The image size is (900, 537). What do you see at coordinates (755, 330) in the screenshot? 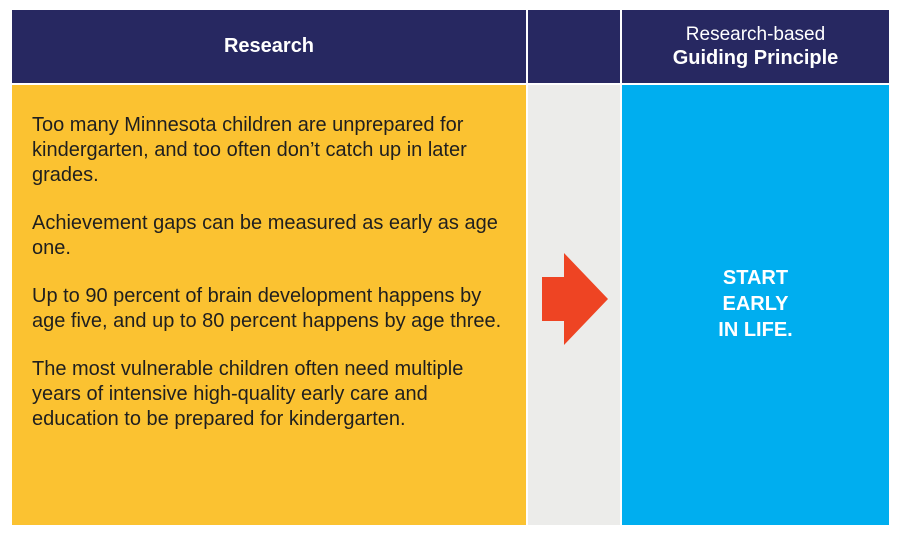
I see `principle-line: IN LIFE.` at bounding box center [755, 330].